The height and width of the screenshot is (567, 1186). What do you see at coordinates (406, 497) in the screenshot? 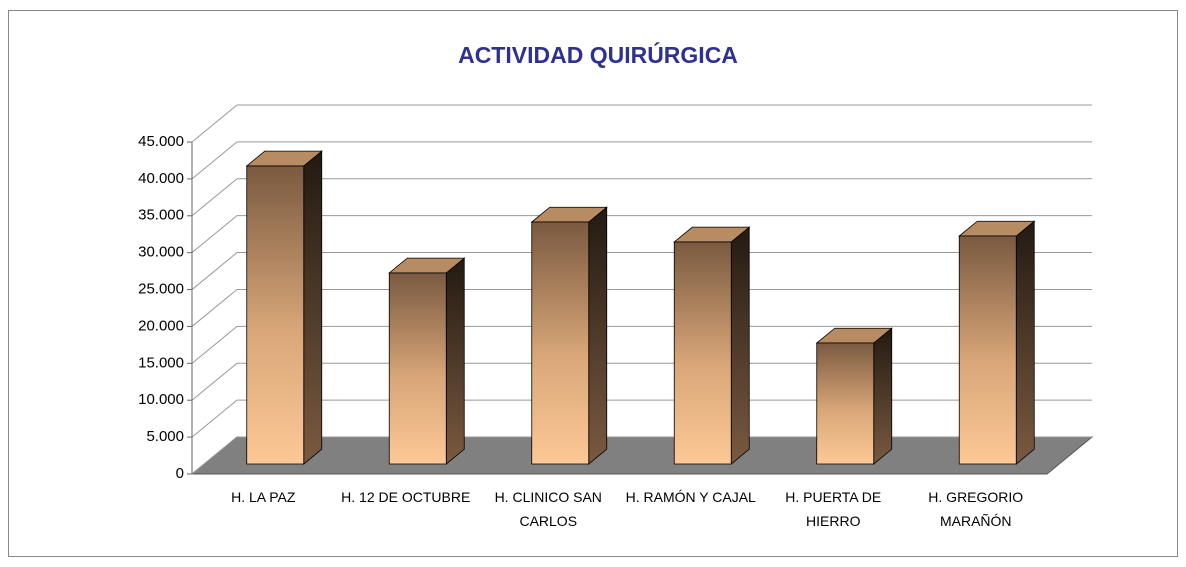
I see `x-tick-label: H. 12 DE OCTUBRE` at bounding box center [406, 497].